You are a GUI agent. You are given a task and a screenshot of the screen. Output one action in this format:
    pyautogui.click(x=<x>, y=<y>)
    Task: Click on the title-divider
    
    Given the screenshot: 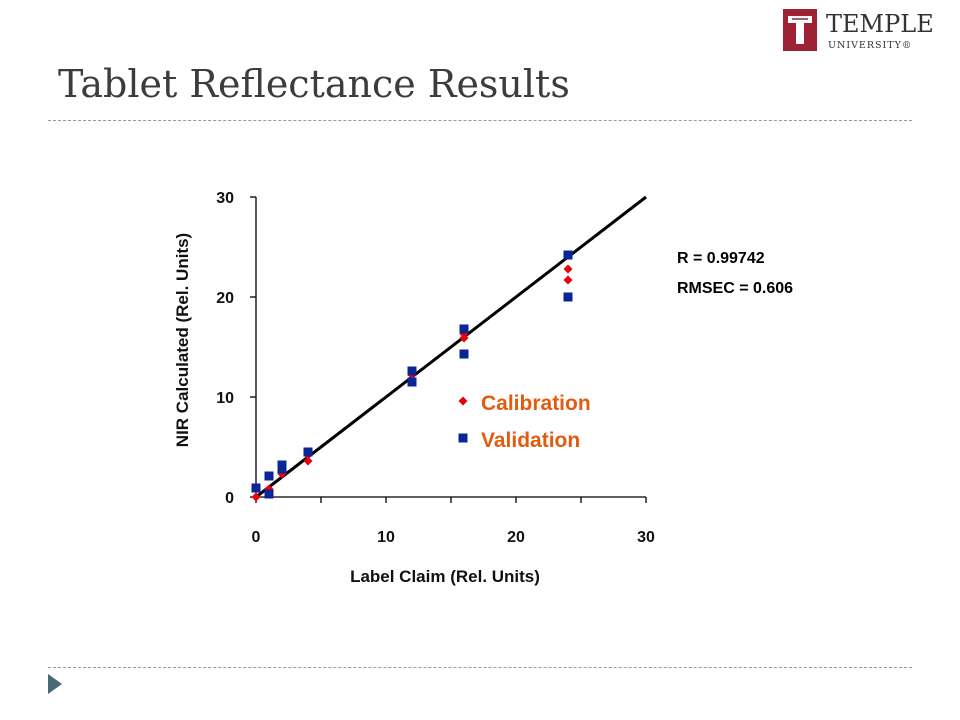 What is the action you would take?
    pyautogui.click(x=480, y=120)
    